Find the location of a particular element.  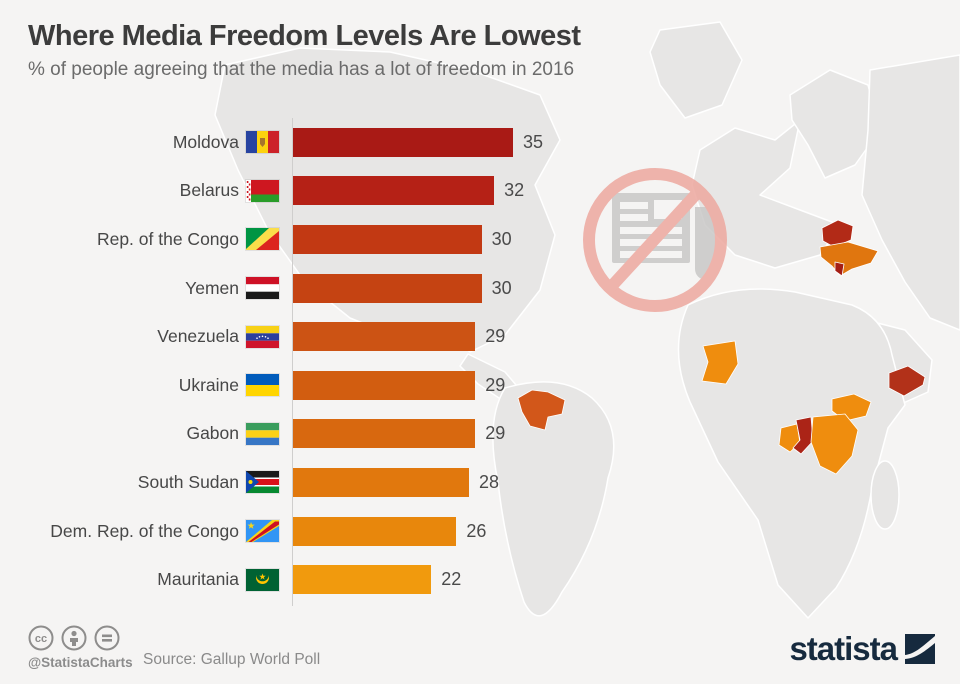

flag-yemen is located at coordinates (262, 288).